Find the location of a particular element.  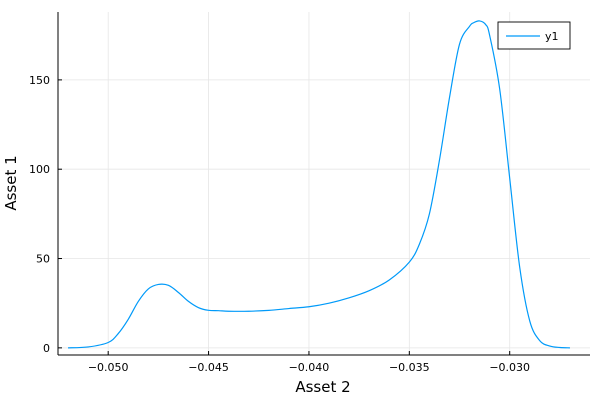

x-tick-label: −0.030 is located at coordinates (509, 367).